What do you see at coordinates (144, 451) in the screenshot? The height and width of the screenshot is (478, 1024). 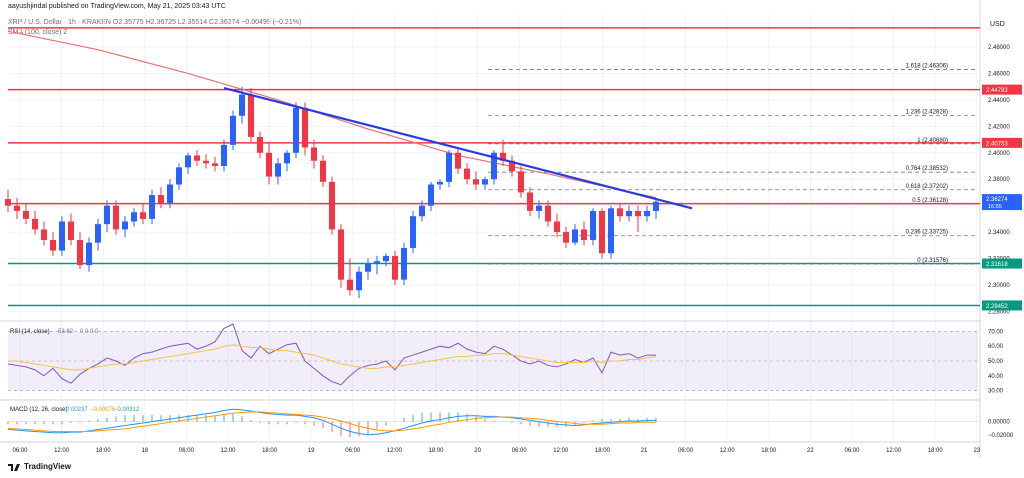 I see `time-axis-tick: 18` at bounding box center [144, 451].